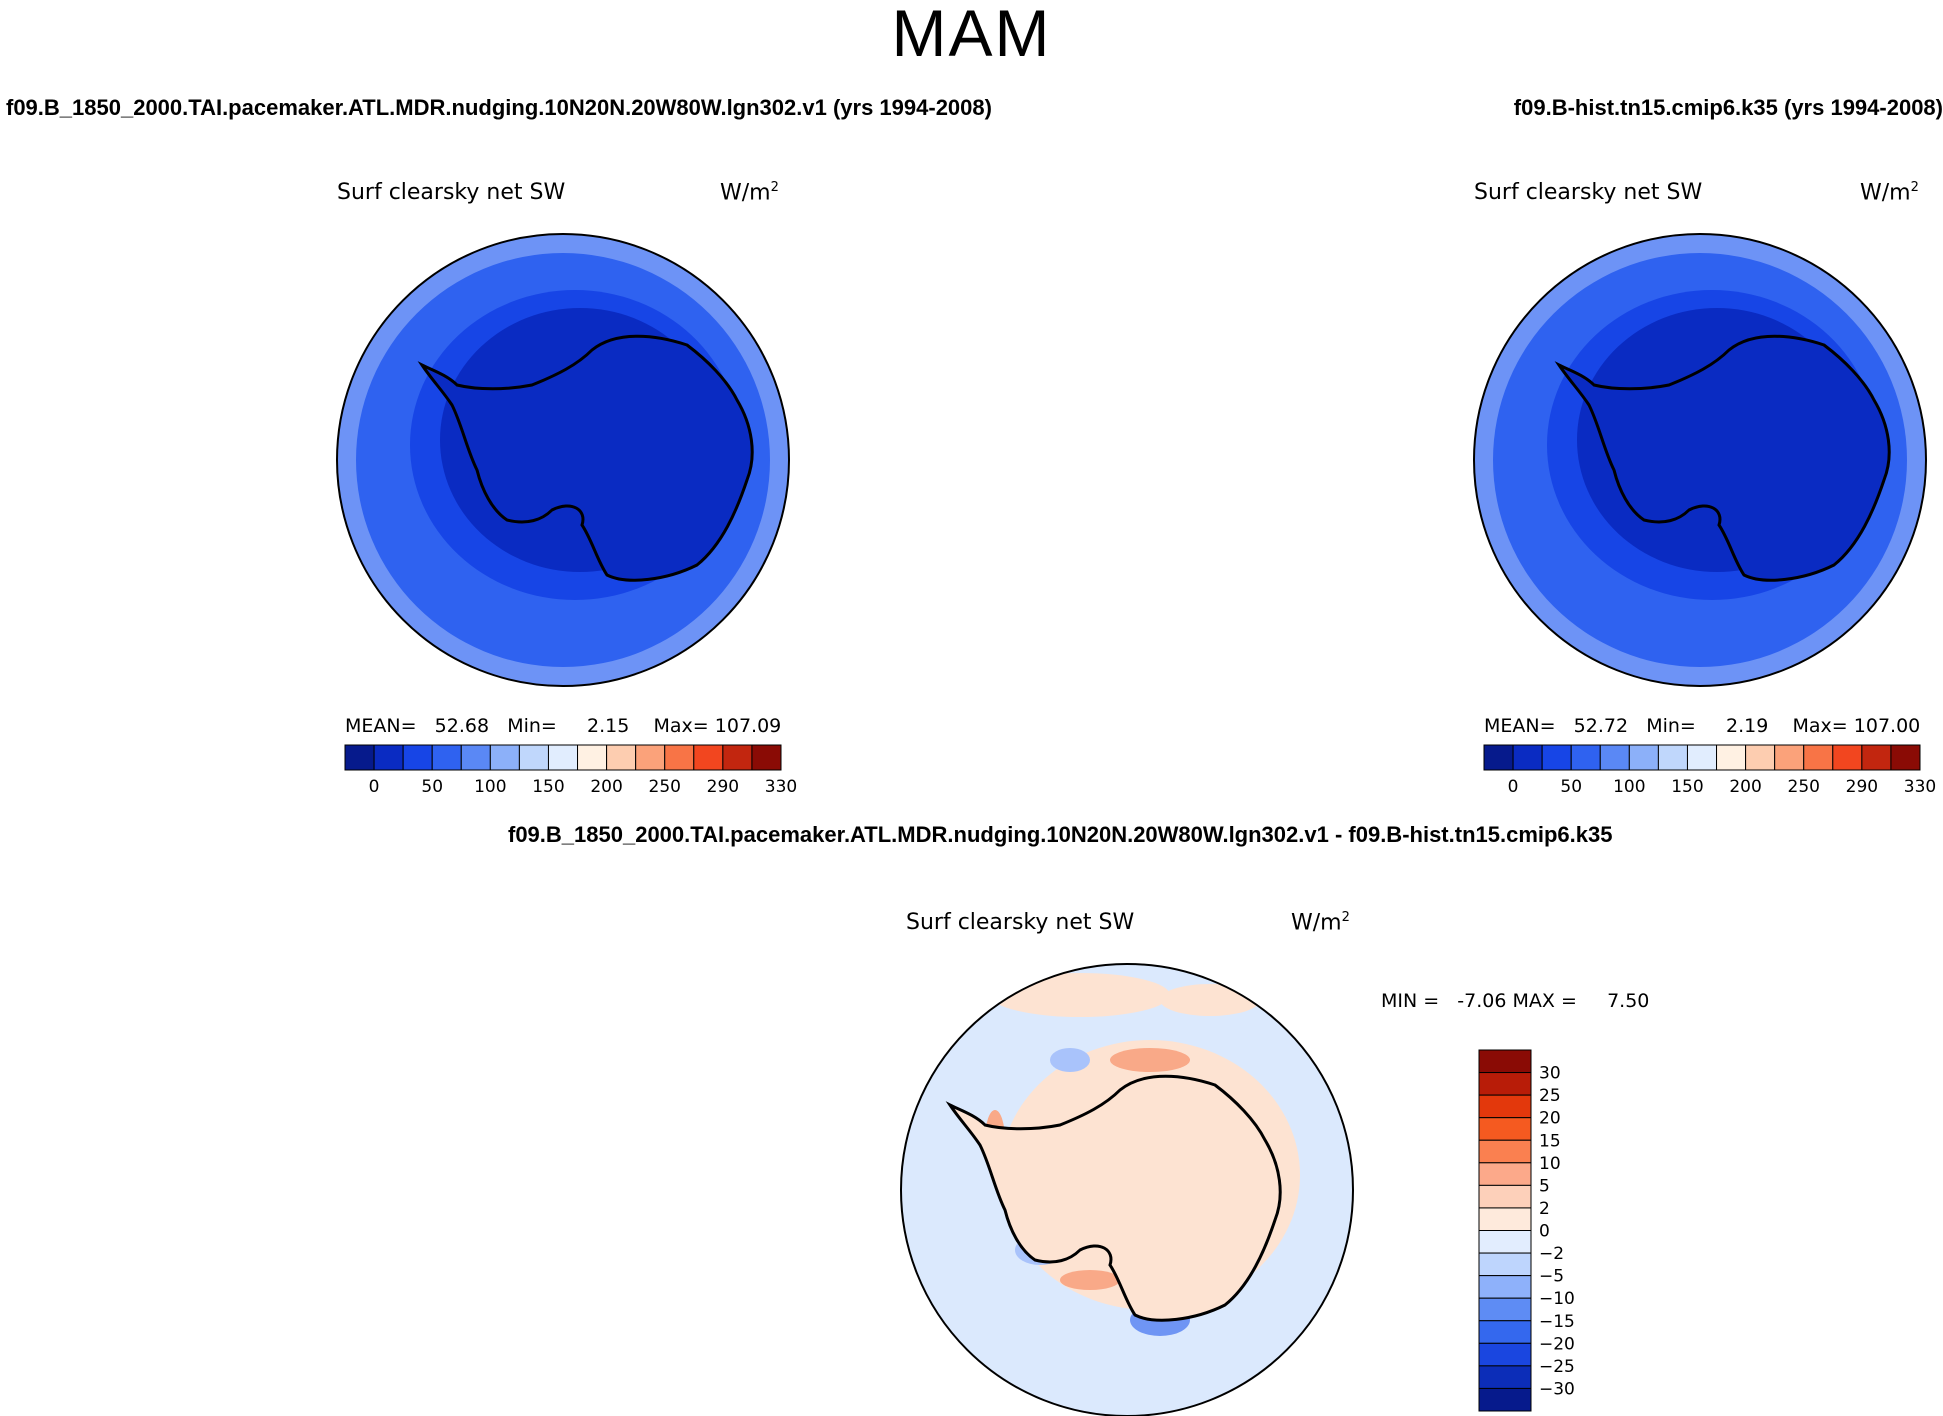 Image resolution: width=1943 pixels, height=1416 pixels. I want to click on diff-colorbar-label-4: 10, so click(1550, 1164).